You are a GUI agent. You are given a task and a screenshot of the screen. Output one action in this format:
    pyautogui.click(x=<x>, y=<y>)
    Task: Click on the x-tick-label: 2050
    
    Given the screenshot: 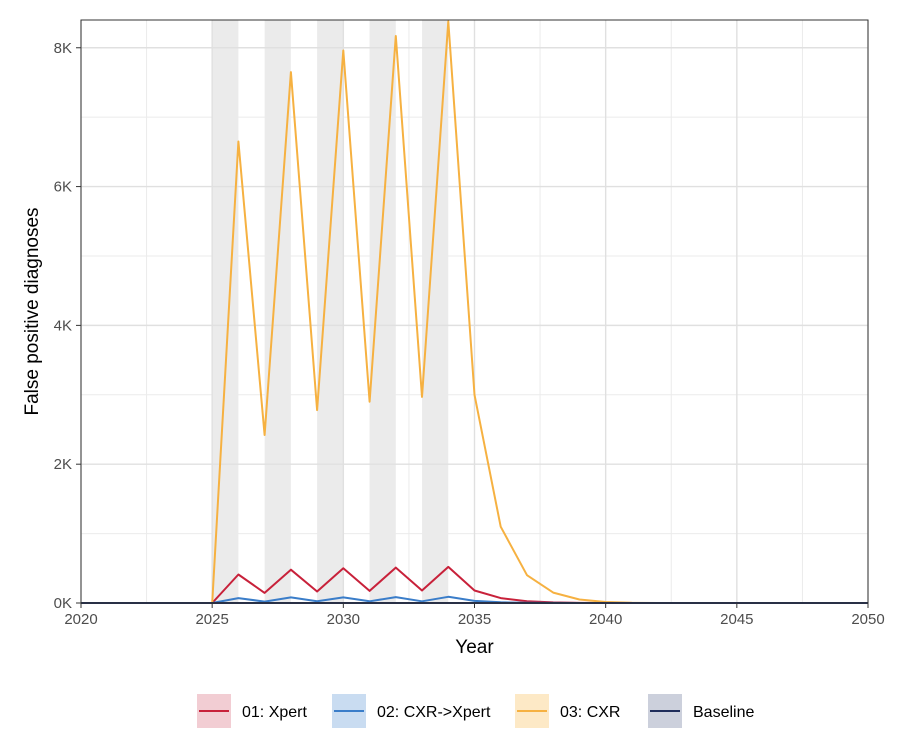 What is the action you would take?
    pyautogui.click(x=867, y=619)
    